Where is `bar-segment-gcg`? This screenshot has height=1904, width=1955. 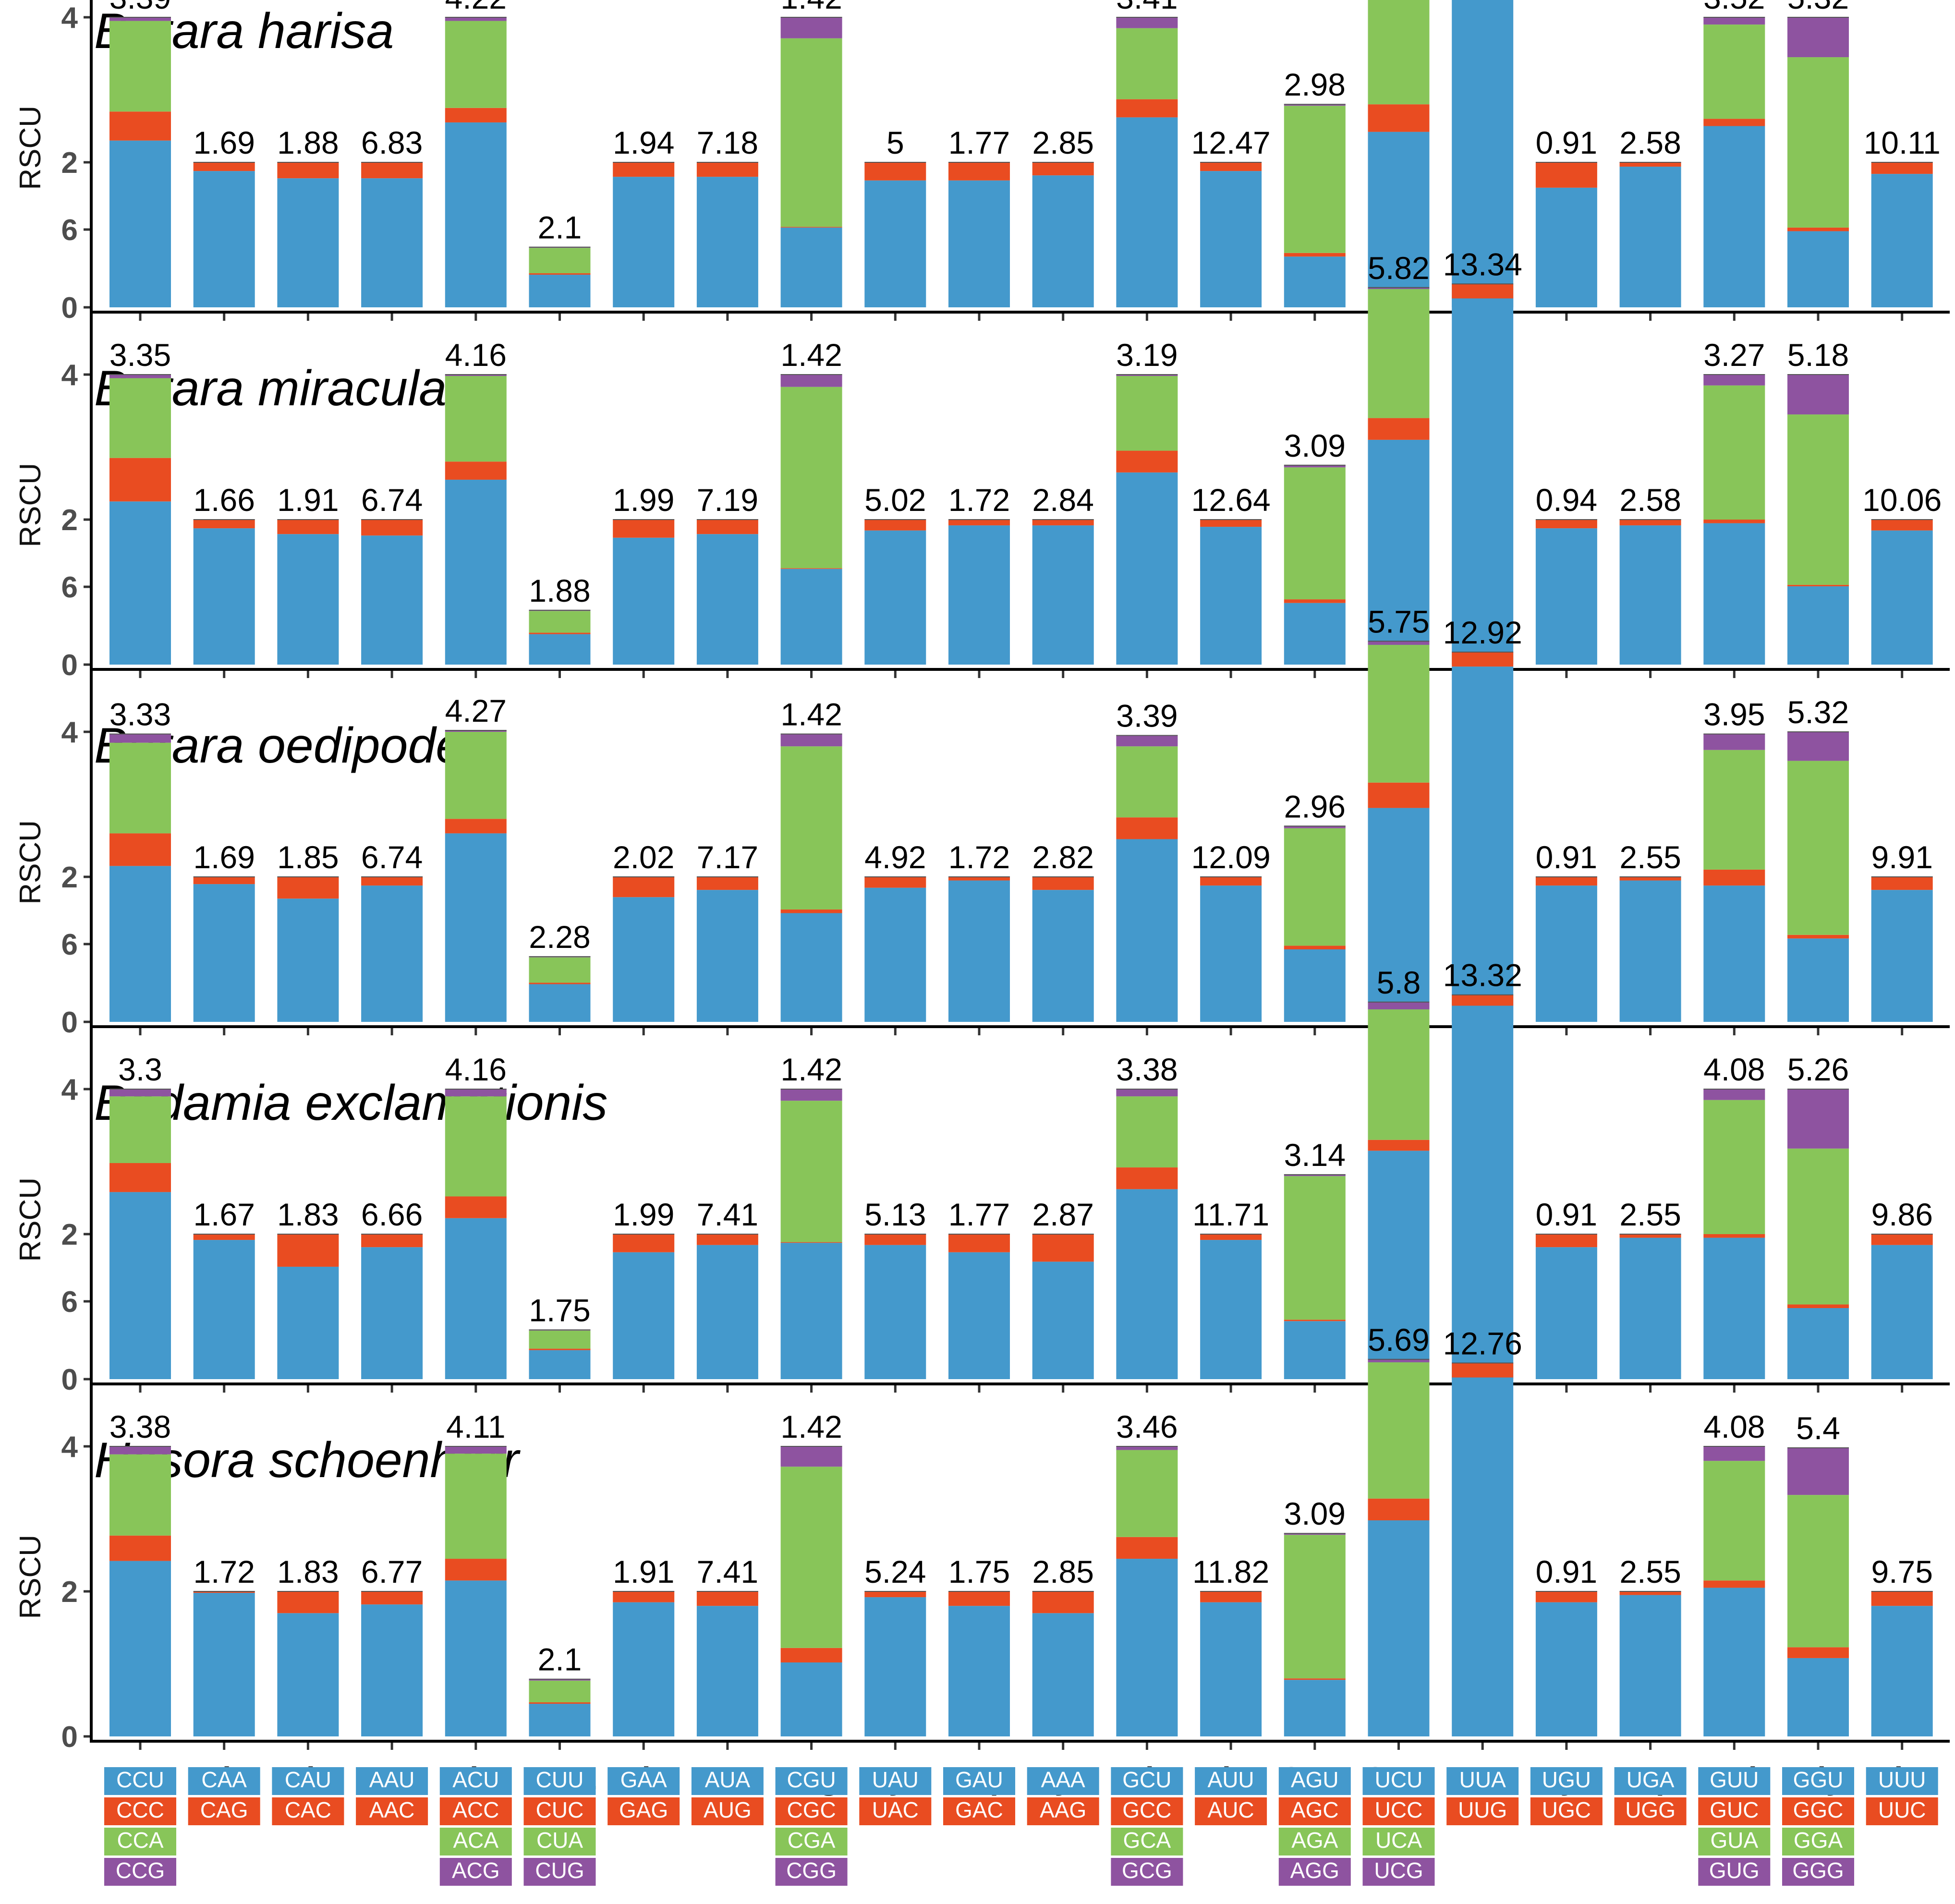 bar-segment-gcg is located at coordinates (1147, 1093).